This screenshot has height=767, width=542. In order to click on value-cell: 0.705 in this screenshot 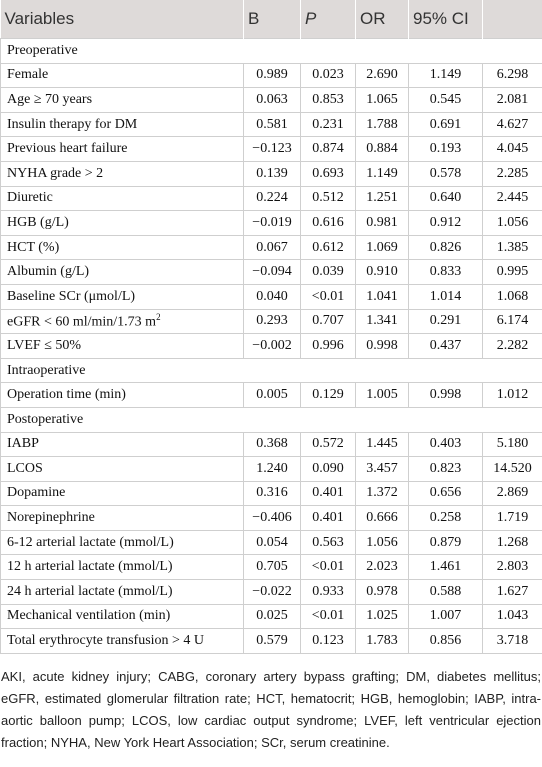, I will do `click(272, 567)`.